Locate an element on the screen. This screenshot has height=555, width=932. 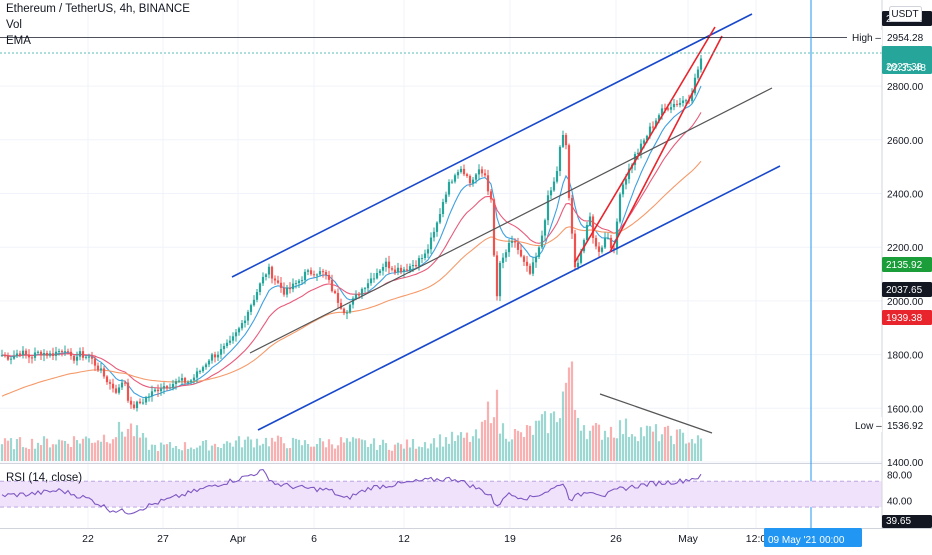
rsi-line is located at coordinates (351, 492).